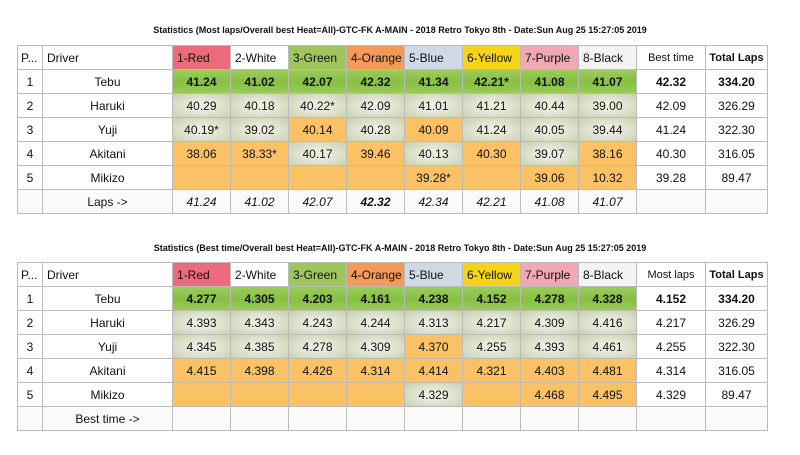  I want to click on column-header: 4-Orange, so click(375, 274).